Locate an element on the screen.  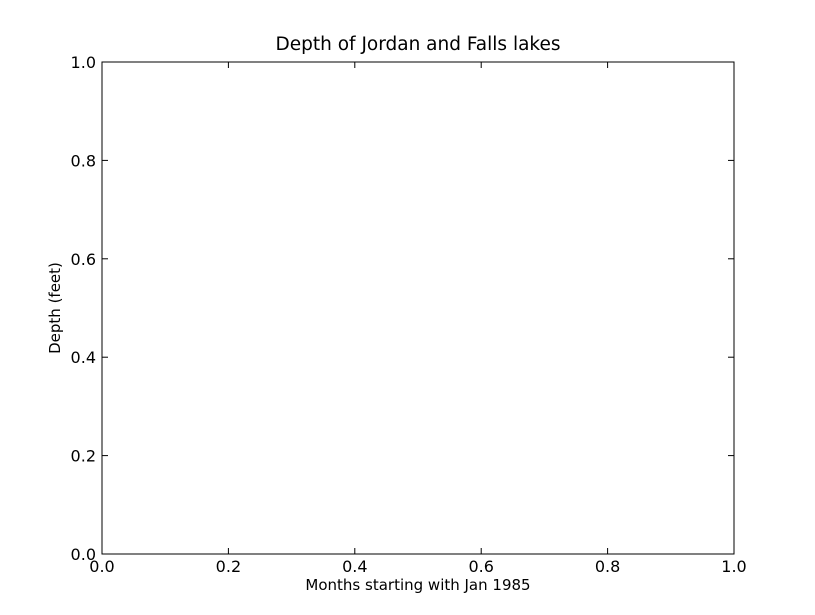
y-tick-label: 0.8 is located at coordinates (83, 160).